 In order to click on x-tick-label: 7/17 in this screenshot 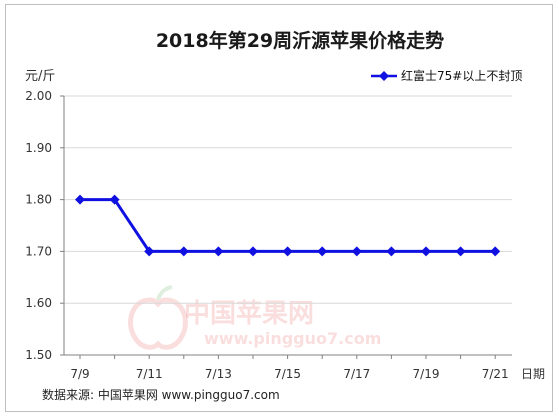, I will do `click(356, 374)`.